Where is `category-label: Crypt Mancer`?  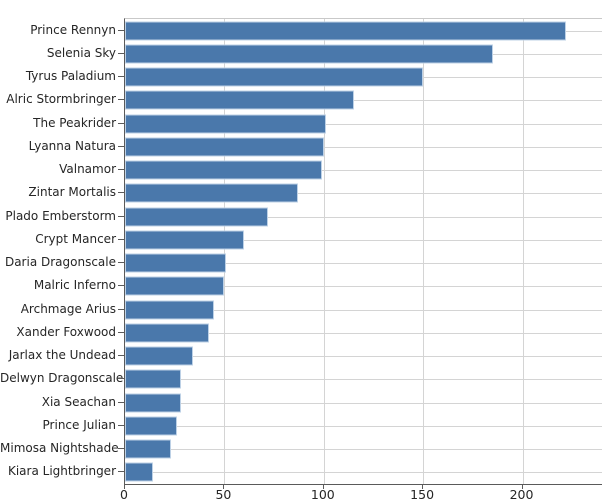 category-label: Crypt Mancer is located at coordinates (75, 238).